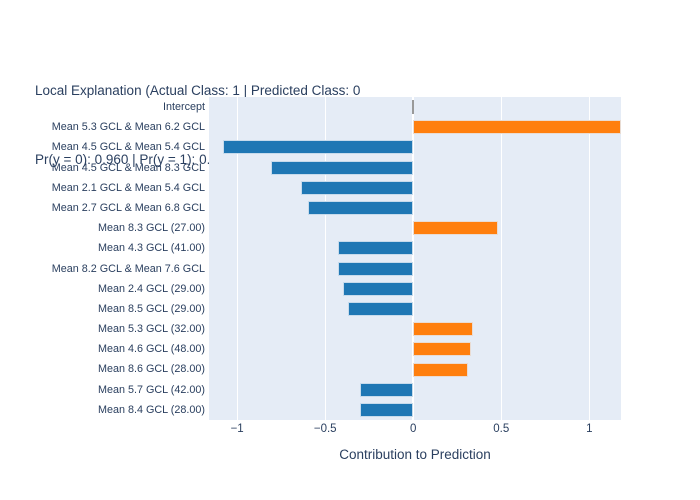 The width and height of the screenshot is (700, 500). I want to click on y-axis-label: Mean 2.4 GCL (29.00), so click(151, 288).